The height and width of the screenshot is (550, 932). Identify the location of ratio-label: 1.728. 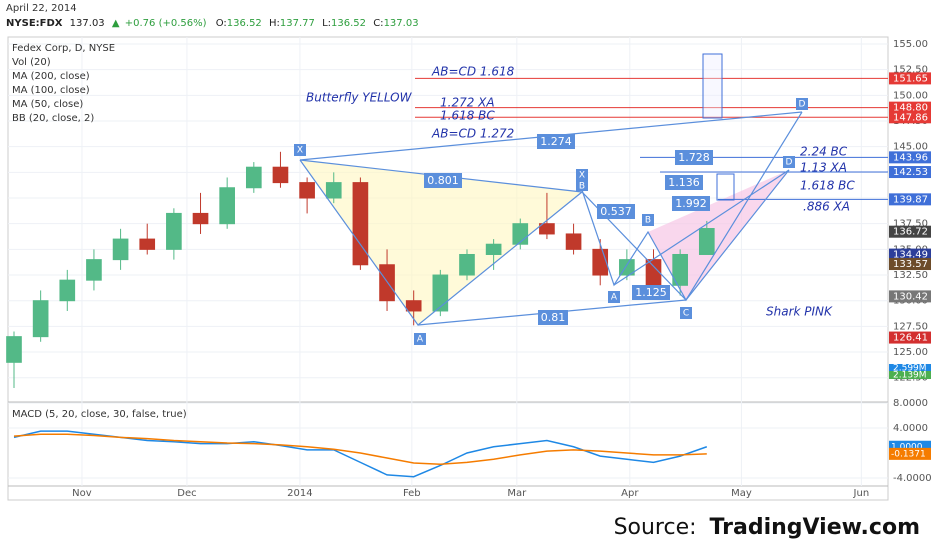
(694, 157).